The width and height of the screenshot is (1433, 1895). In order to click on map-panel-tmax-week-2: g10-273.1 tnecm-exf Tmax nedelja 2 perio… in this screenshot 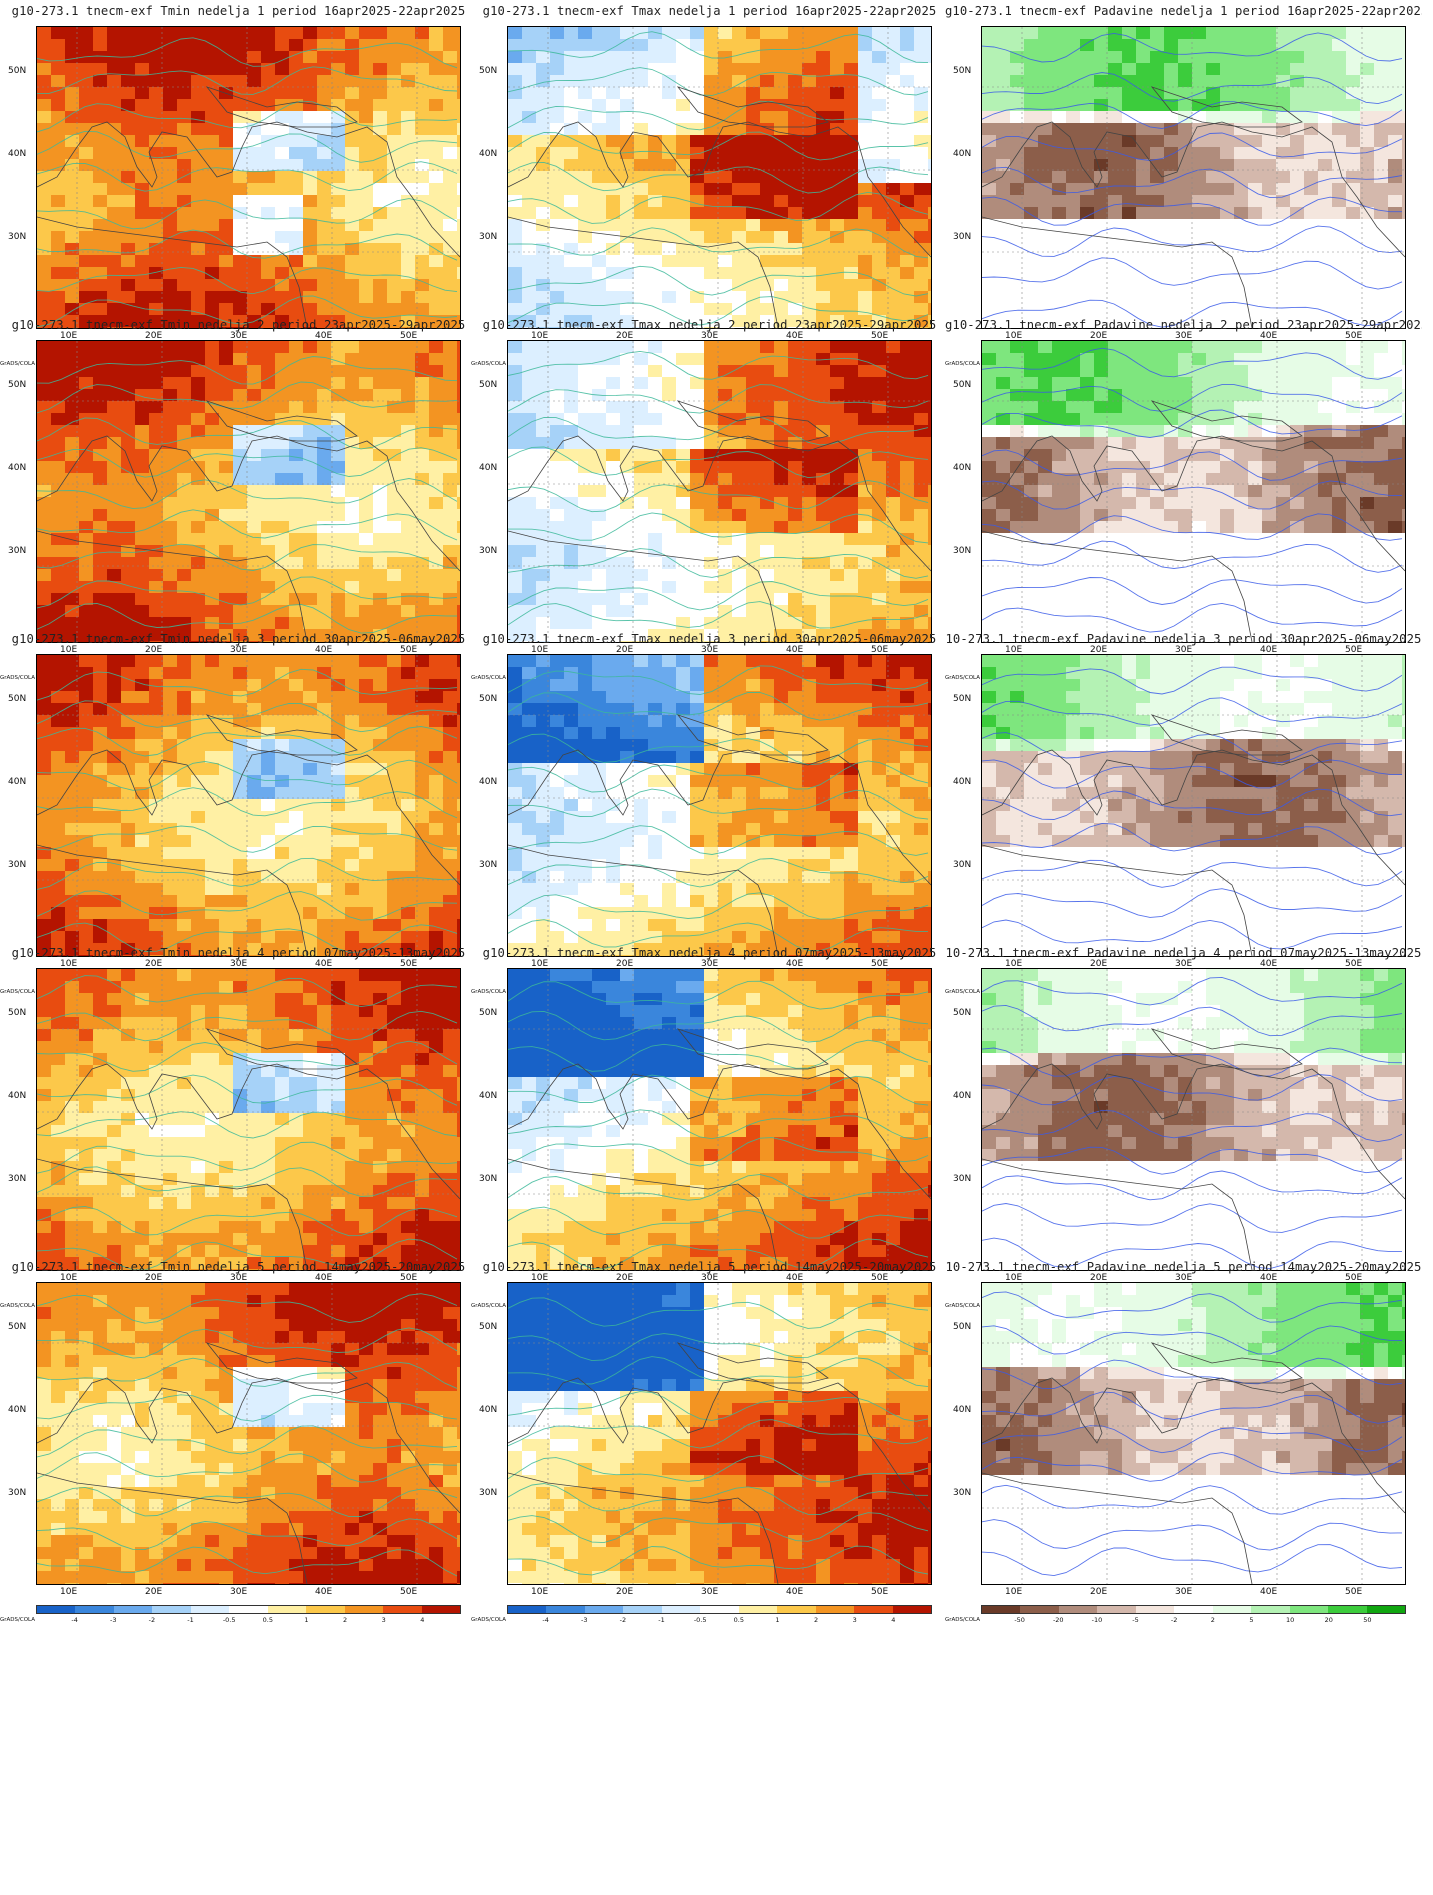, I will do `click(709, 503)`.